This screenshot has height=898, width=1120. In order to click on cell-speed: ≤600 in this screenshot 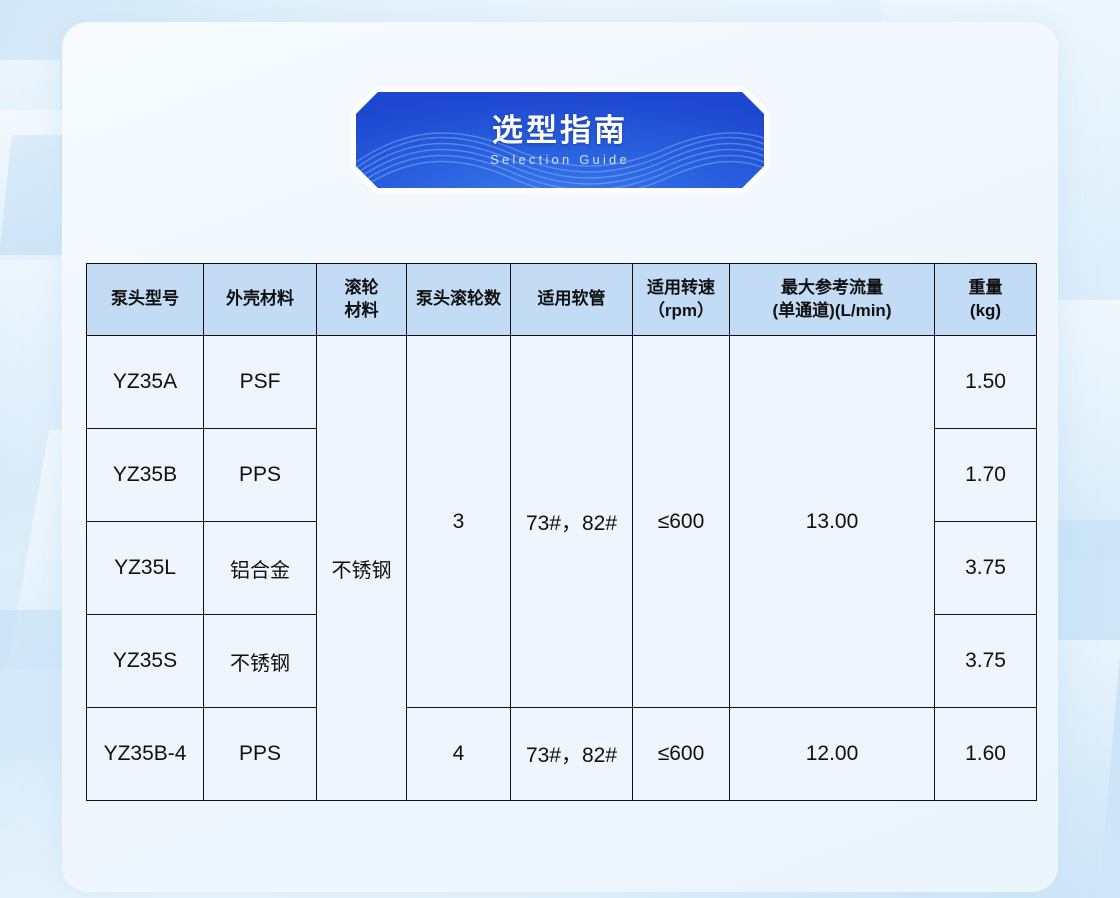, I will do `click(681, 754)`.